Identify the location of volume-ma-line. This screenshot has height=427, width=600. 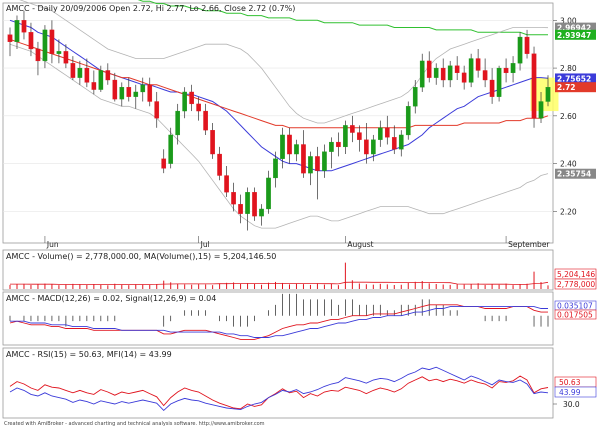
(279, 283).